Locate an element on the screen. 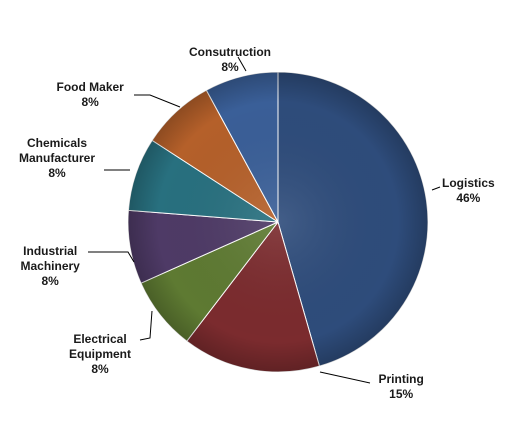 The height and width of the screenshot is (440, 510). slice-label-text: Equipment is located at coordinates (100, 354).